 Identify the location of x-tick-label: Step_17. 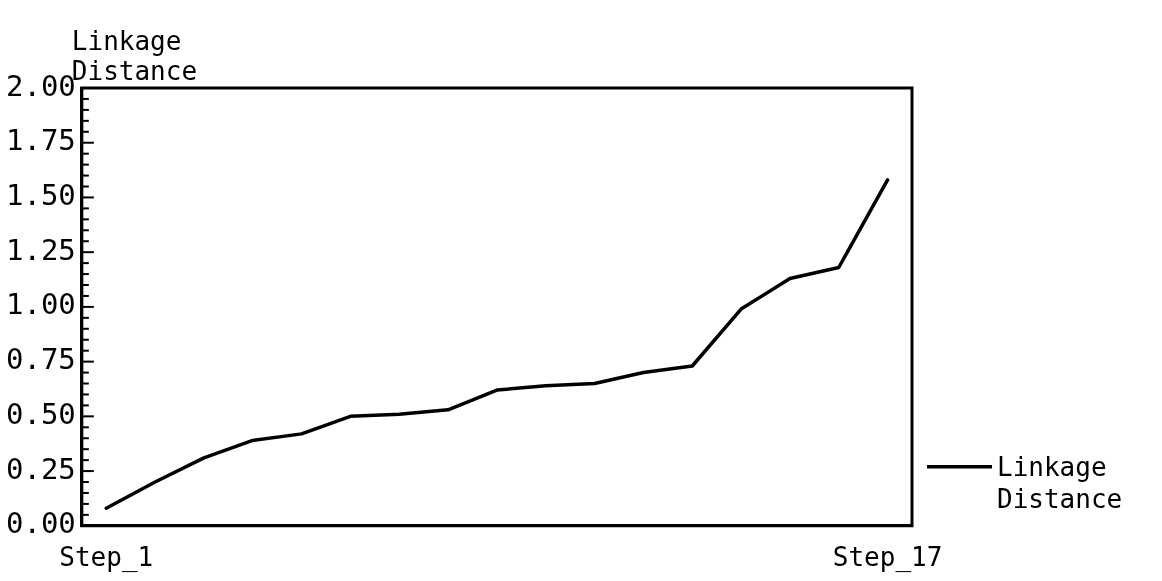
(887, 558).